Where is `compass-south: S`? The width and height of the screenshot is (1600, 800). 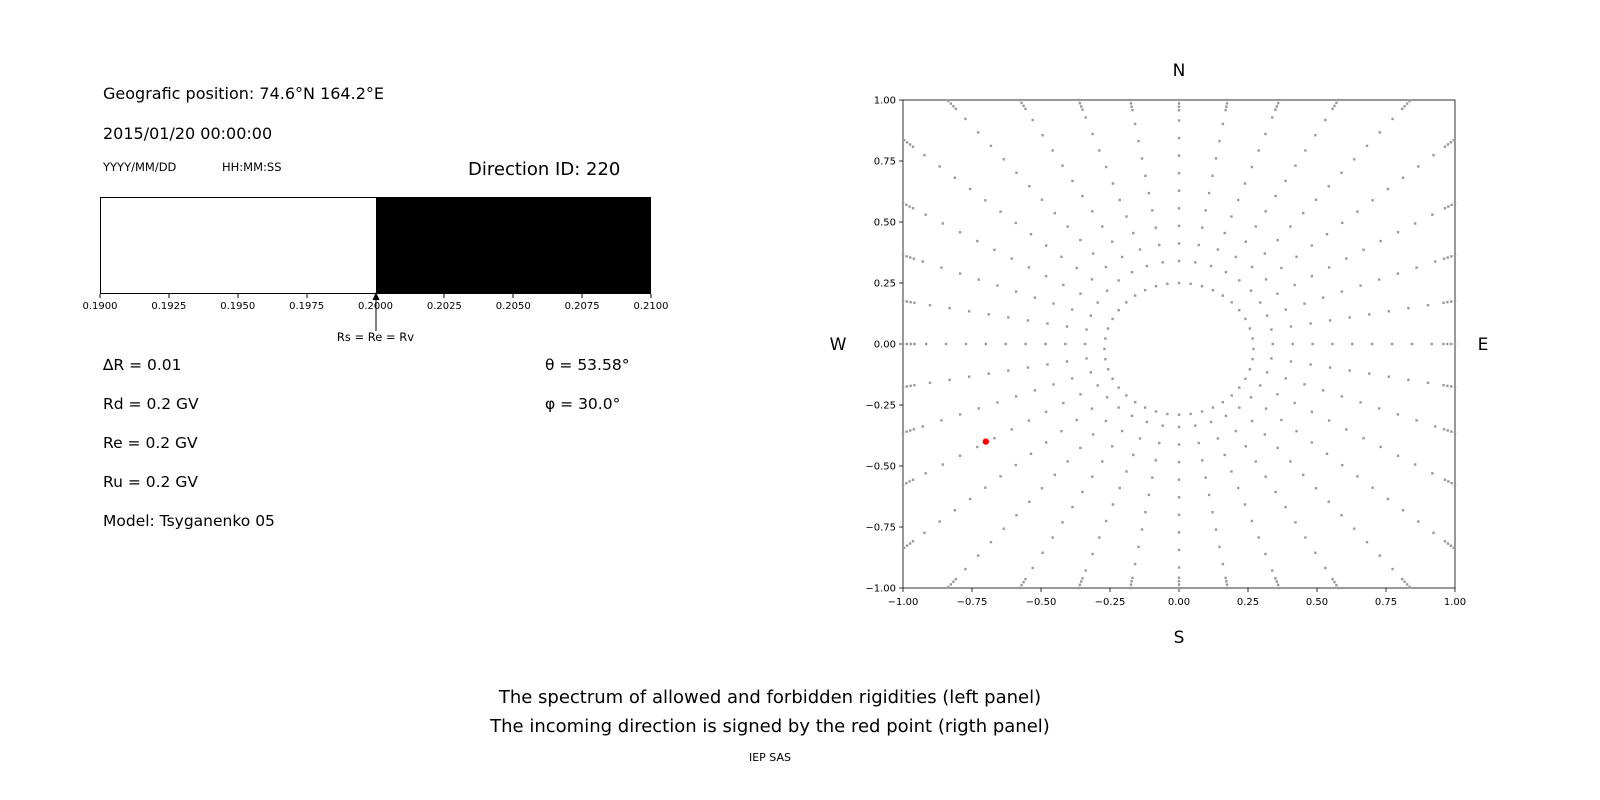 compass-south: S is located at coordinates (1179, 638).